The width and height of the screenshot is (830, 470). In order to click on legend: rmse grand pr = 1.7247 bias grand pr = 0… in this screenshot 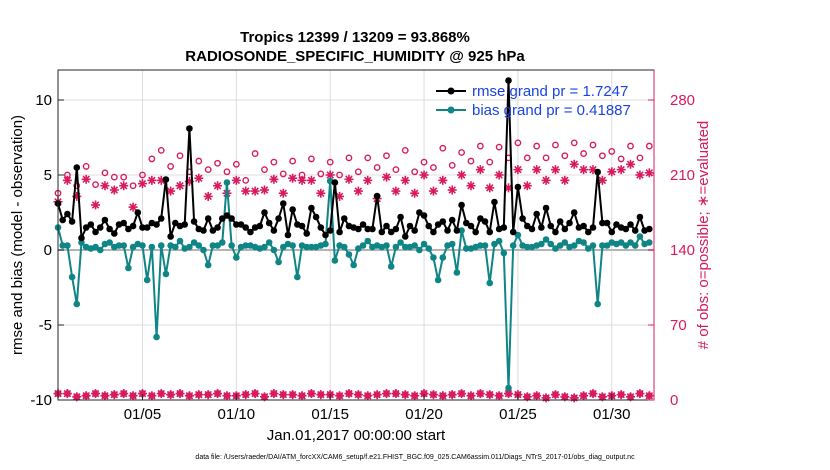, I will do `click(533, 101)`.